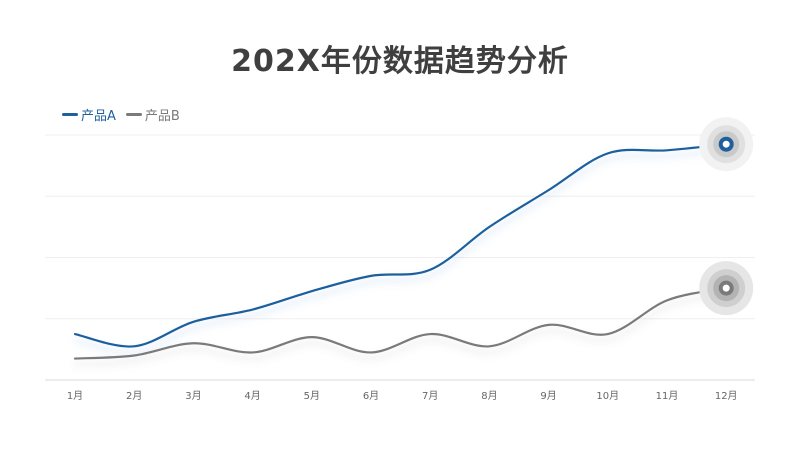  Describe the element at coordinates (400, 61) in the screenshot. I see `chart-title: 202X年份数据趋势分析` at that location.